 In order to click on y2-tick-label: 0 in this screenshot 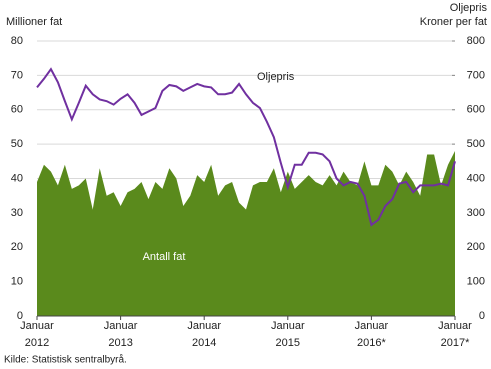, I will do `click(482, 316)`.